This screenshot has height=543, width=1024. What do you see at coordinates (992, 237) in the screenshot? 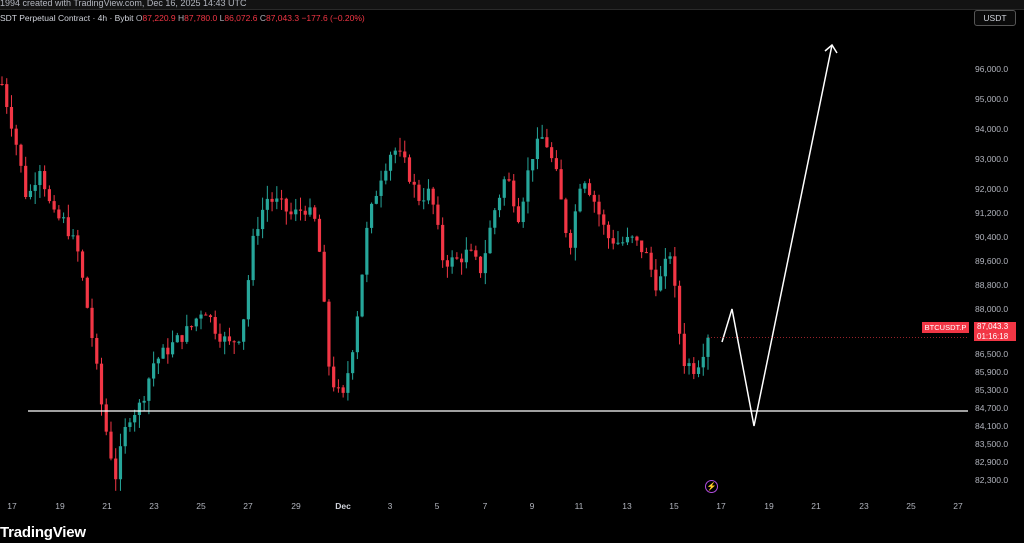
I see `price-tick-label: 90,400.0` at bounding box center [992, 237].